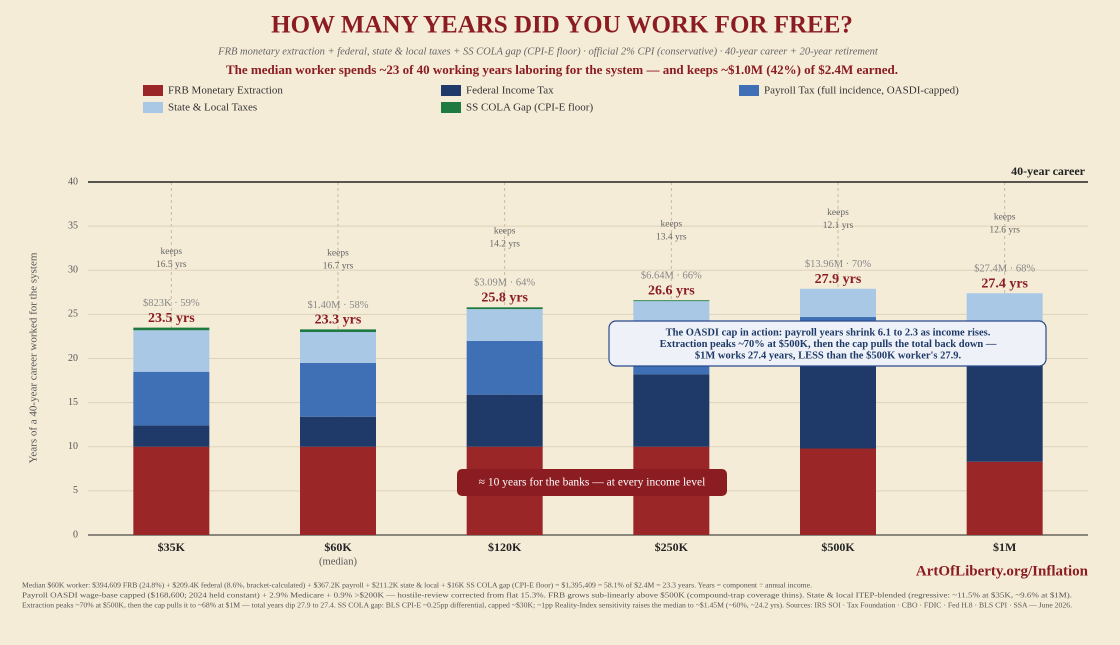  I want to click on x-tick-label: $1M, so click(1004, 547).